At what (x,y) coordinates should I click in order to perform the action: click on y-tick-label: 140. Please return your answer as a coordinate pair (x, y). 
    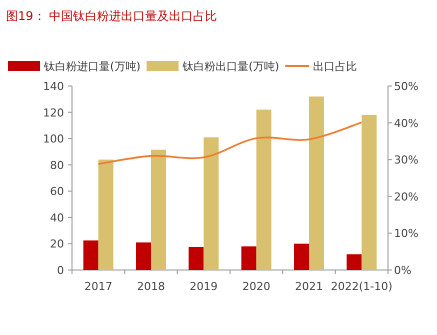
    Looking at the image, I should click on (53, 86).